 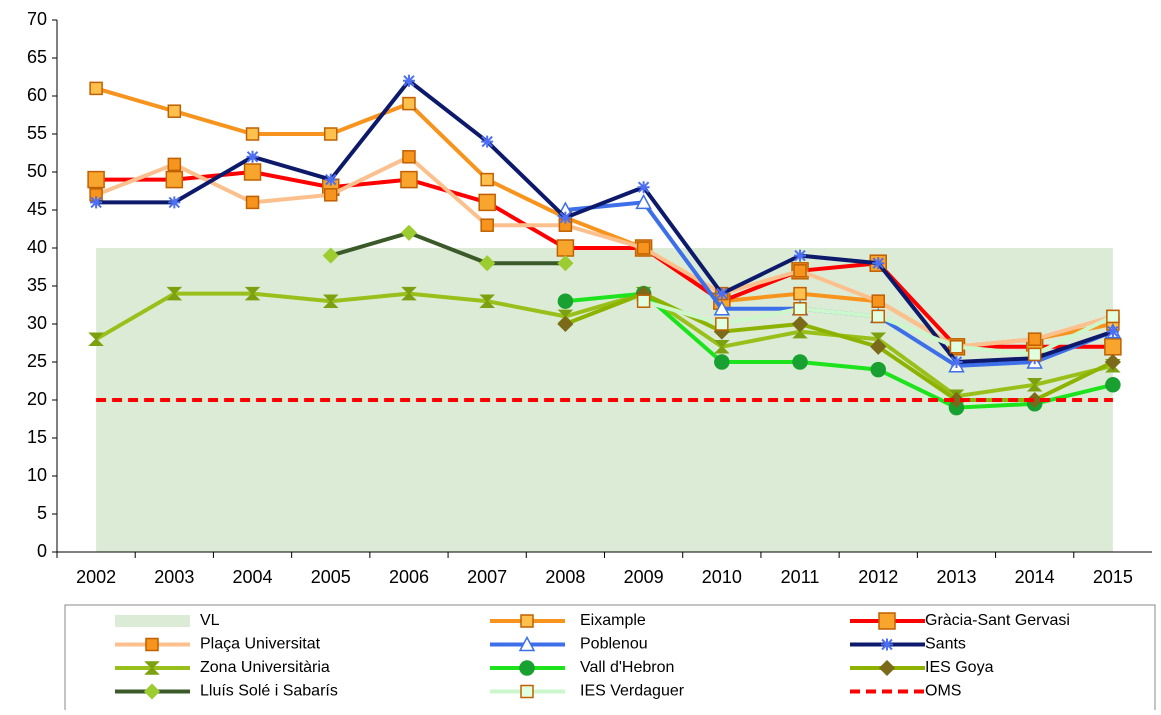 What do you see at coordinates (174, 577) in the screenshot?
I see `x-tick-label: 2003` at bounding box center [174, 577].